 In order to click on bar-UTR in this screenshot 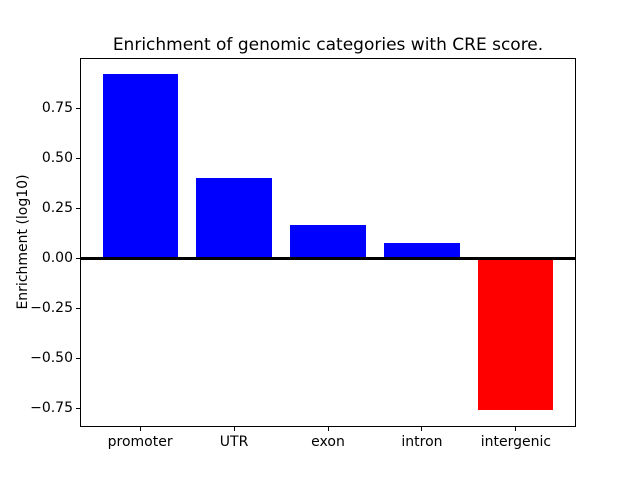, I will do `click(234, 218)`.